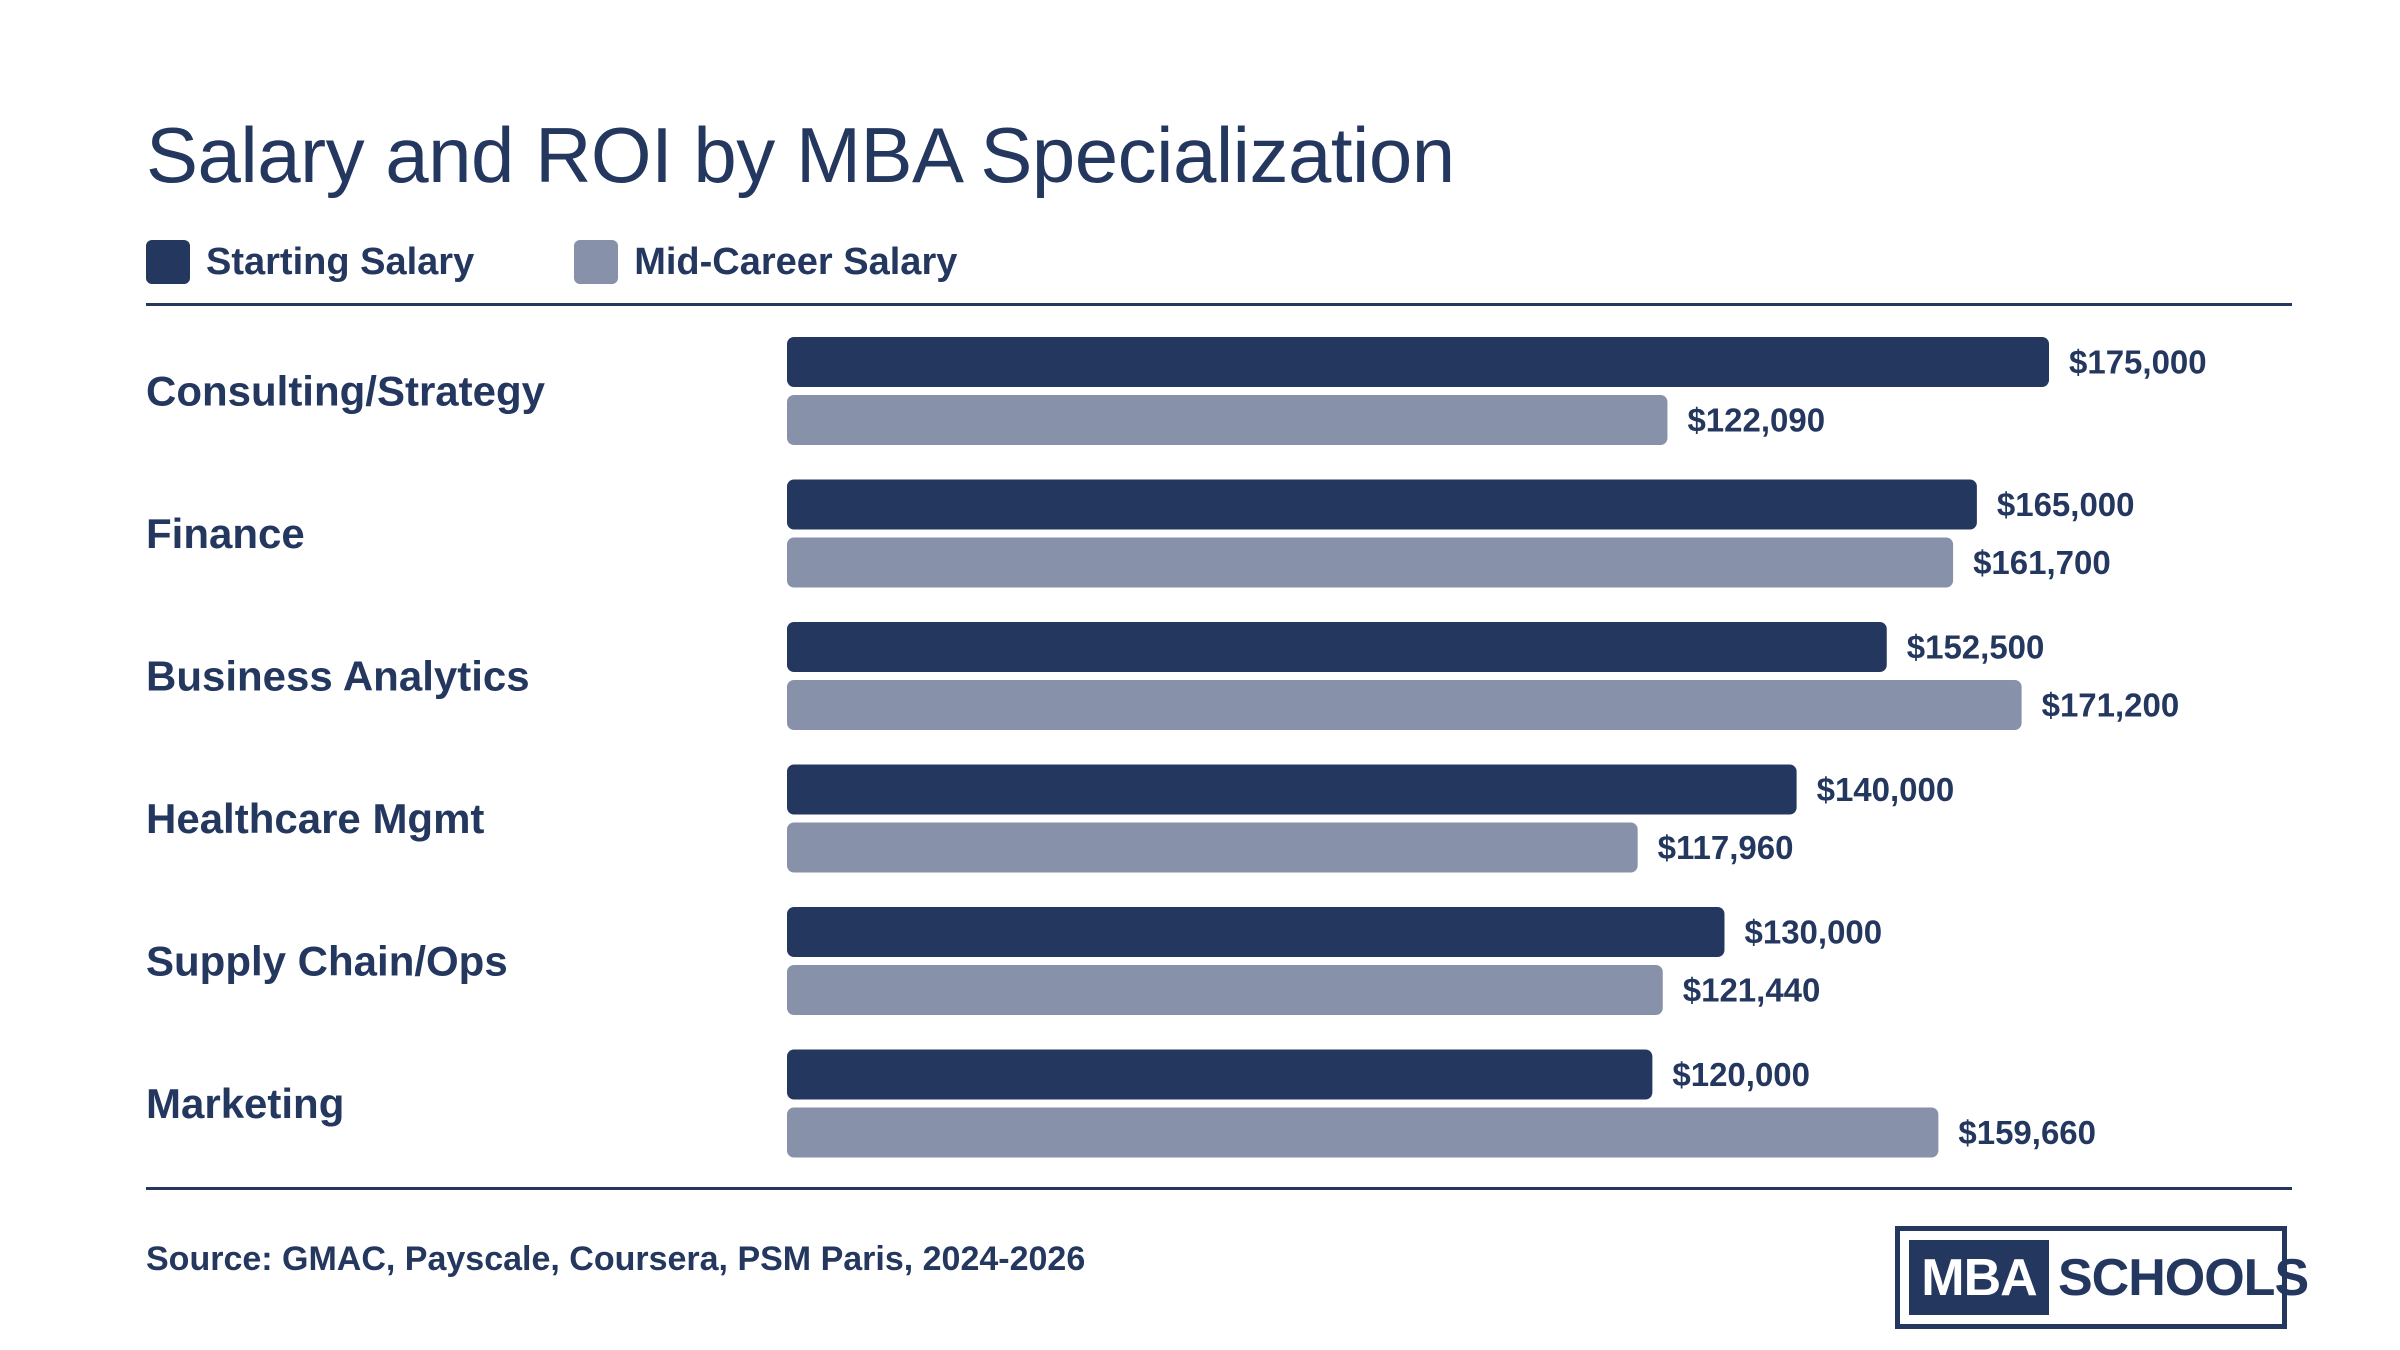  Describe the element at coordinates (1979, 1277) in the screenshot. I see `logo-mba-text: MBA` at that location.